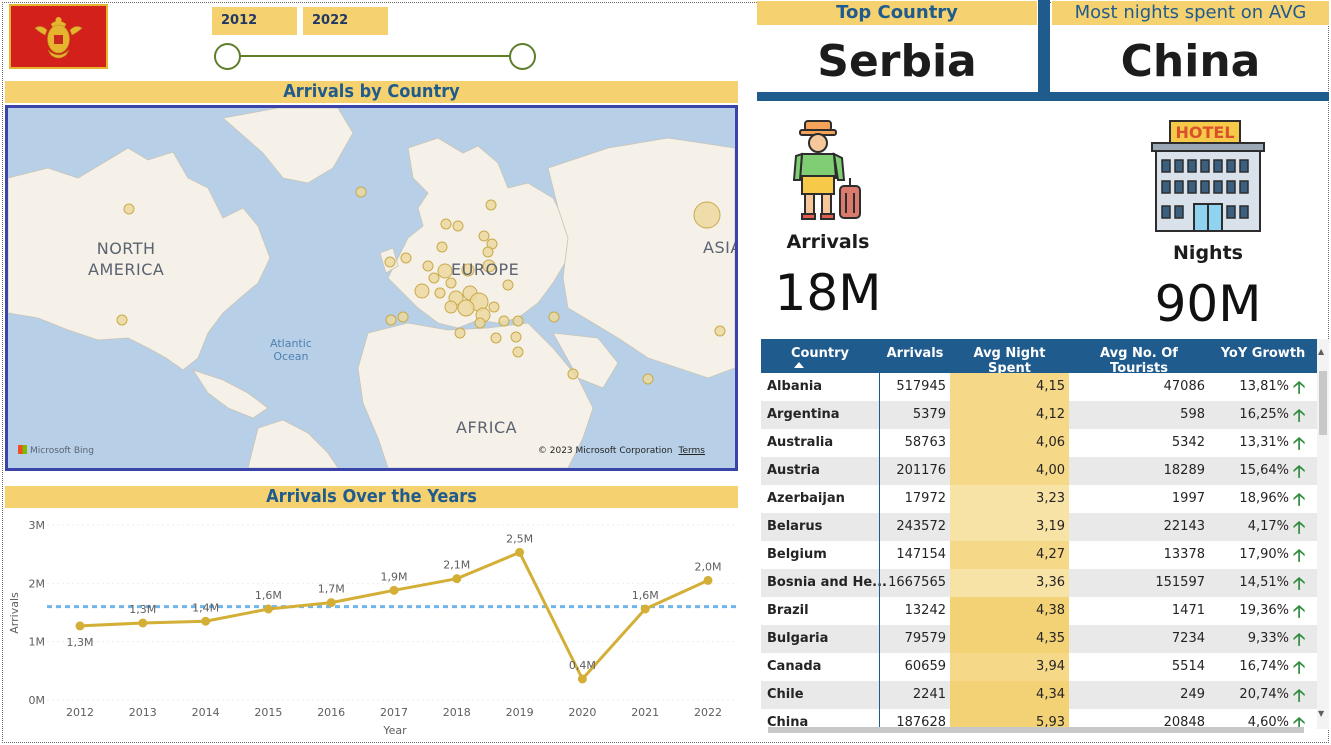  I want to click on table-vertical-scrollbar, so click(1323, 534).